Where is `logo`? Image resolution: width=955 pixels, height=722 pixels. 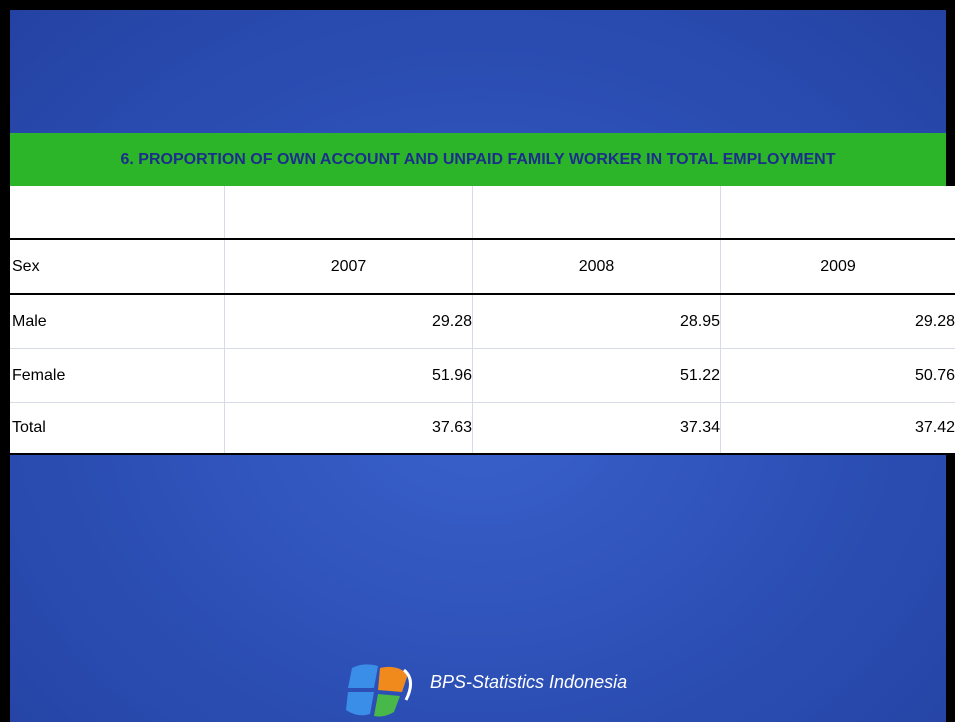
logo is located at coordinates (379, 690).